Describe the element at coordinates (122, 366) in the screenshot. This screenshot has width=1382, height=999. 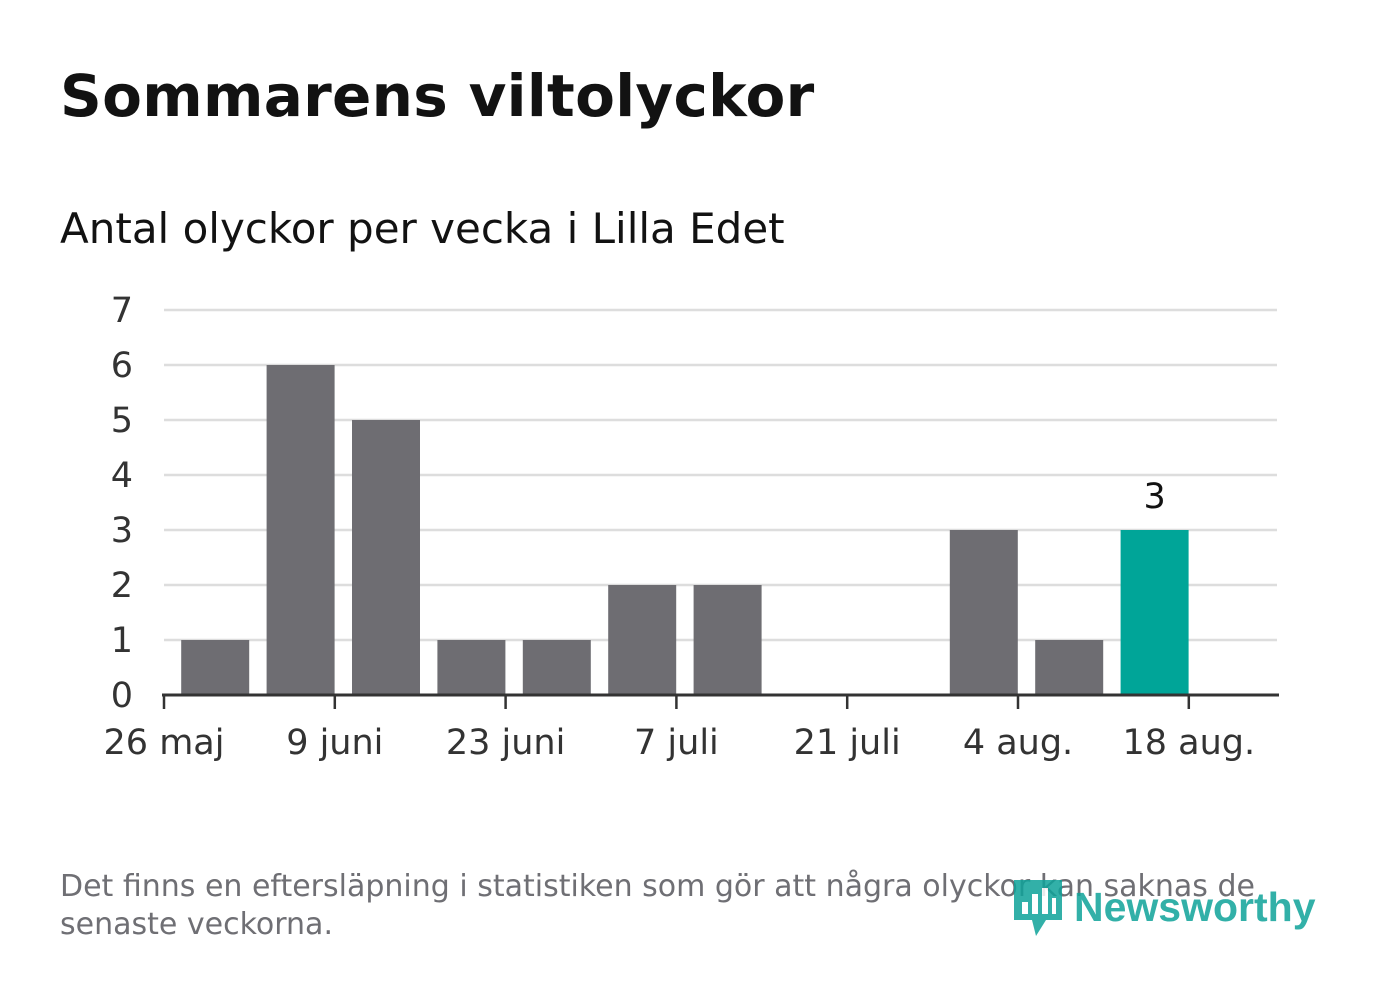
I see `y-tick-label: 6` at that location.